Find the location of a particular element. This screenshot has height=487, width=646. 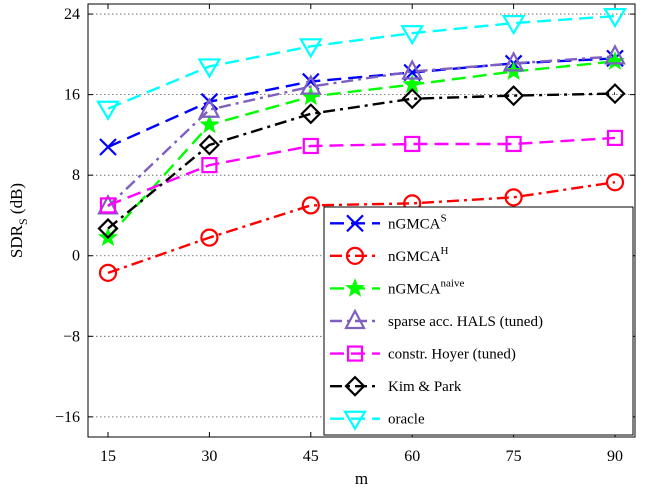

legend-item: Kim & Park is located at coordinates (396, 386).